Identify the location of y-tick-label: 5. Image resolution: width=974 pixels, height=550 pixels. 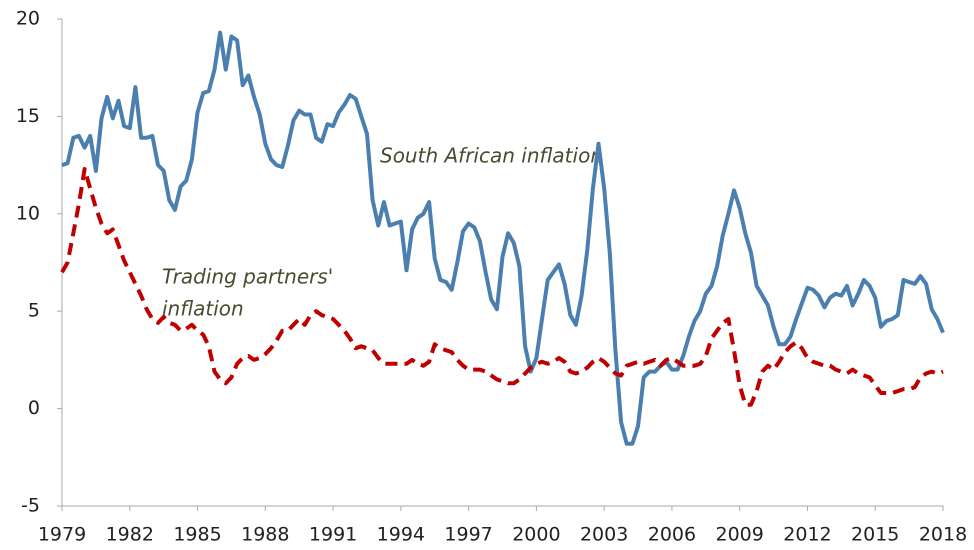
(34, 311).